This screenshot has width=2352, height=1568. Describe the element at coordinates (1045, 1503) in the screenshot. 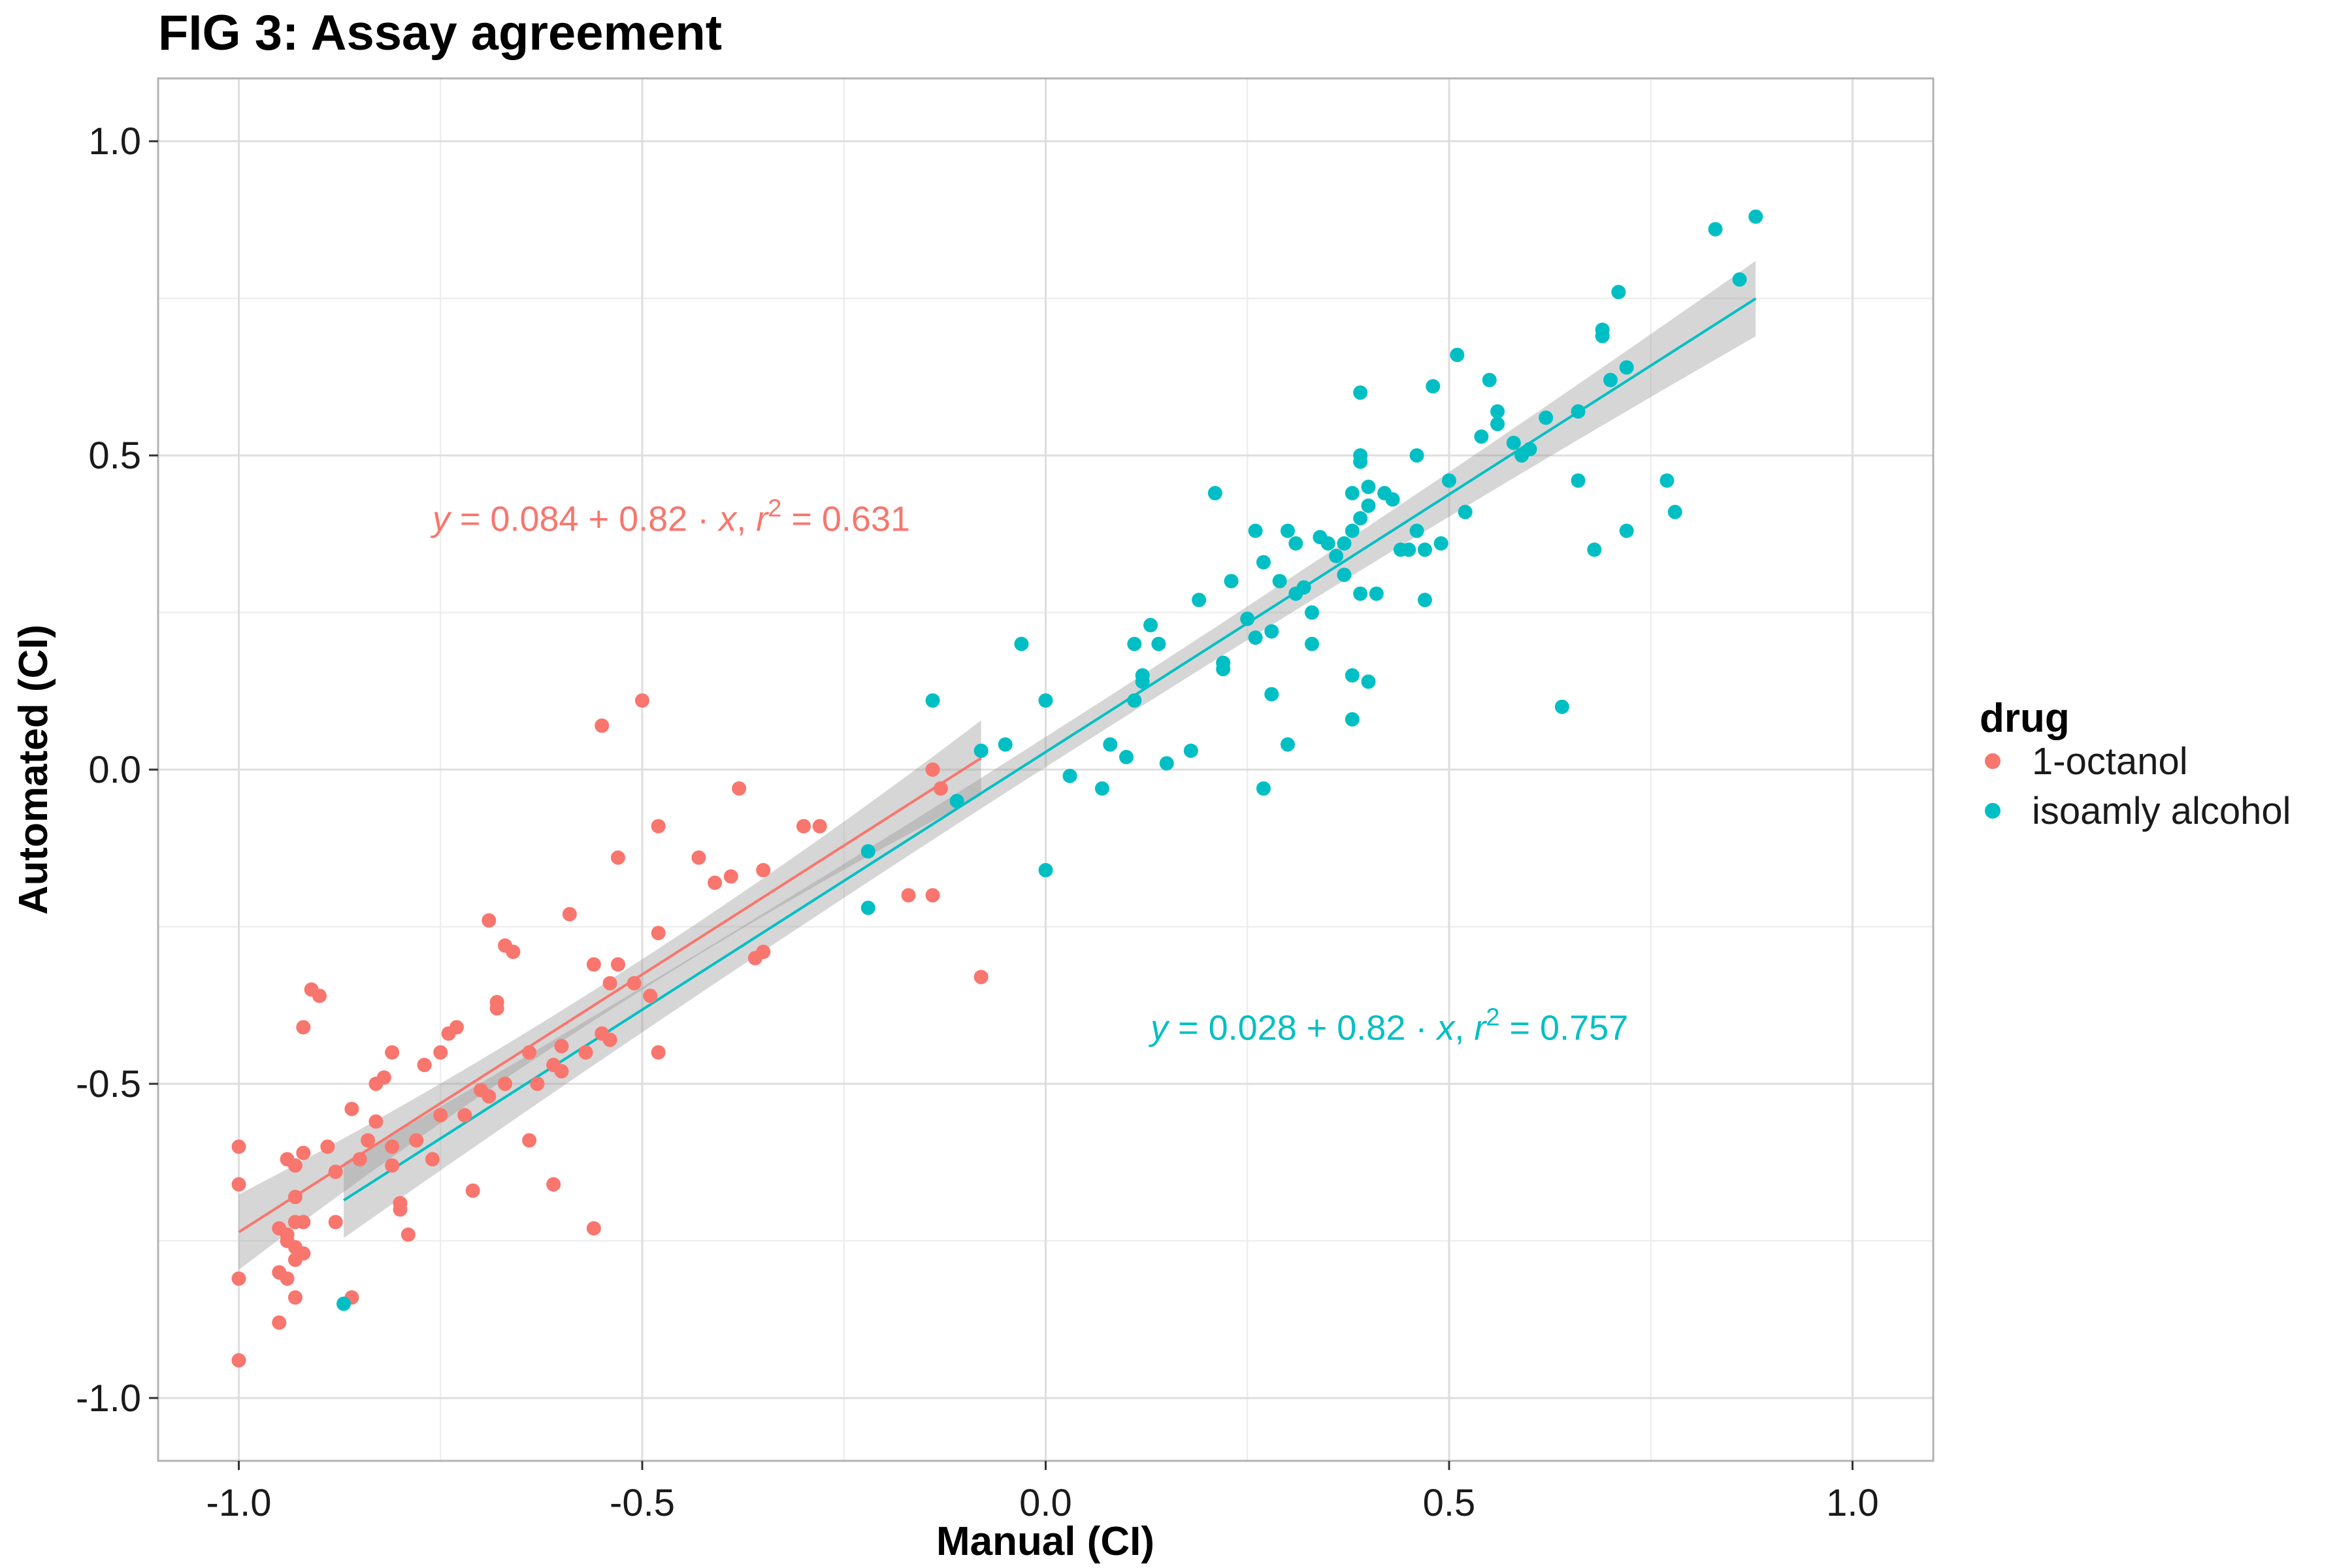

I see `x-tick-label: 0.0` at that location.